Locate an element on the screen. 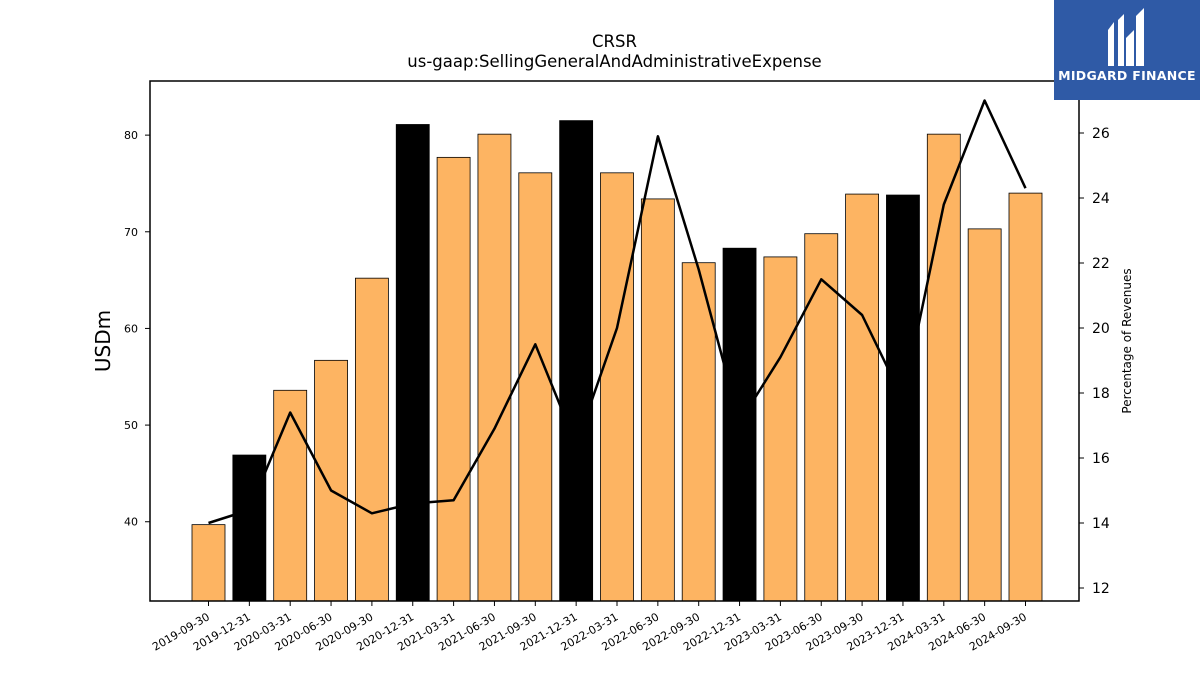 The height and width of the screenshot is (675, 1200). y2-tick-label: 24 is located at coordinates (1101, 199).